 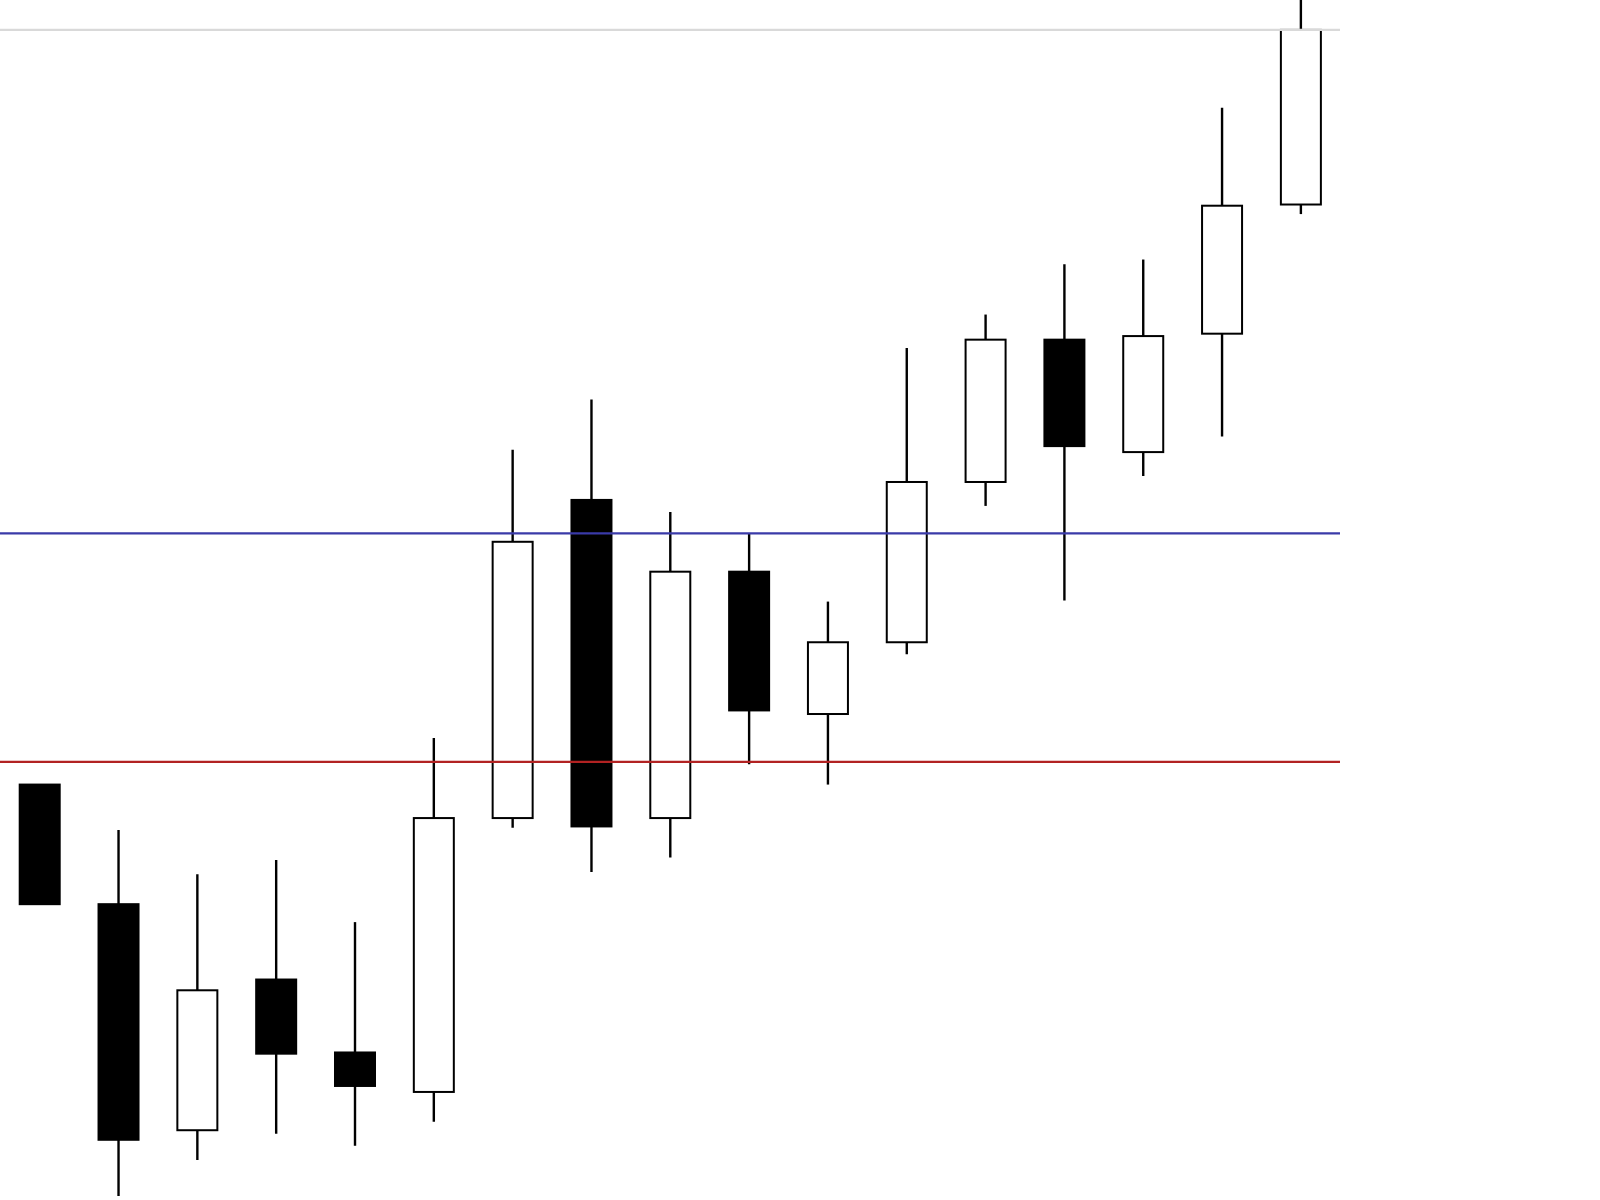 I want to click on candlestick, so click(x=355, y=1033).